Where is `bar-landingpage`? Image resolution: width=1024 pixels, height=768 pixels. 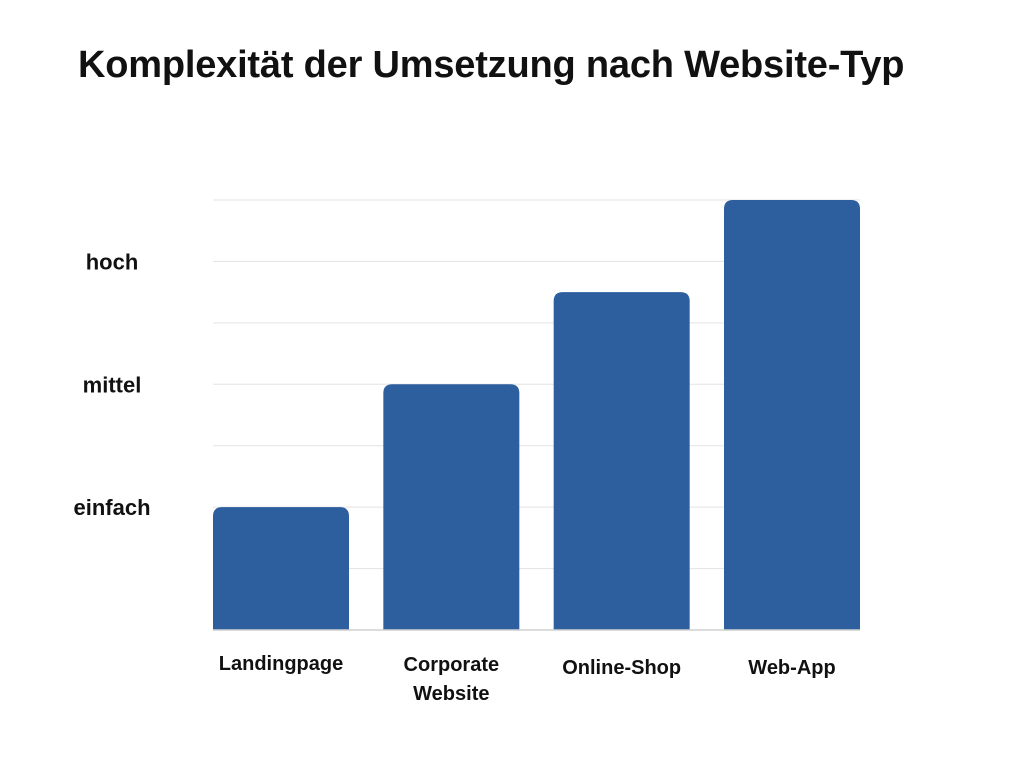
bar-landingpage is located at coordinates (281, 568).